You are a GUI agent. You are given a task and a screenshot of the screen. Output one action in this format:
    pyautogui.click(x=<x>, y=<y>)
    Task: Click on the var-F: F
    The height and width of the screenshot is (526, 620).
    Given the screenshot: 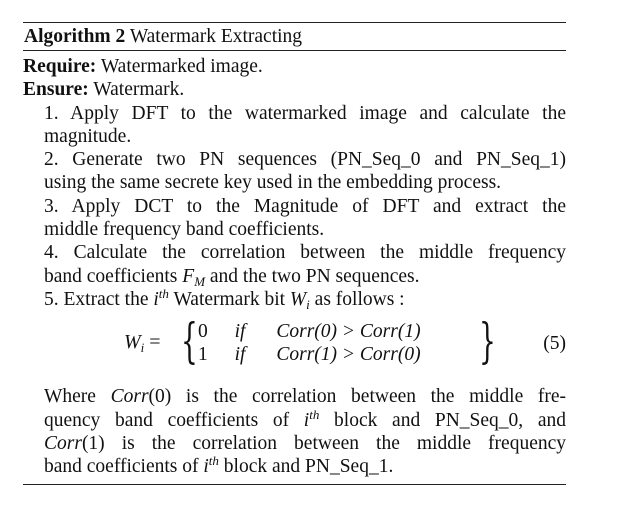 What is the action you would take?
    pyautogui.click(x=188, y=276)
    